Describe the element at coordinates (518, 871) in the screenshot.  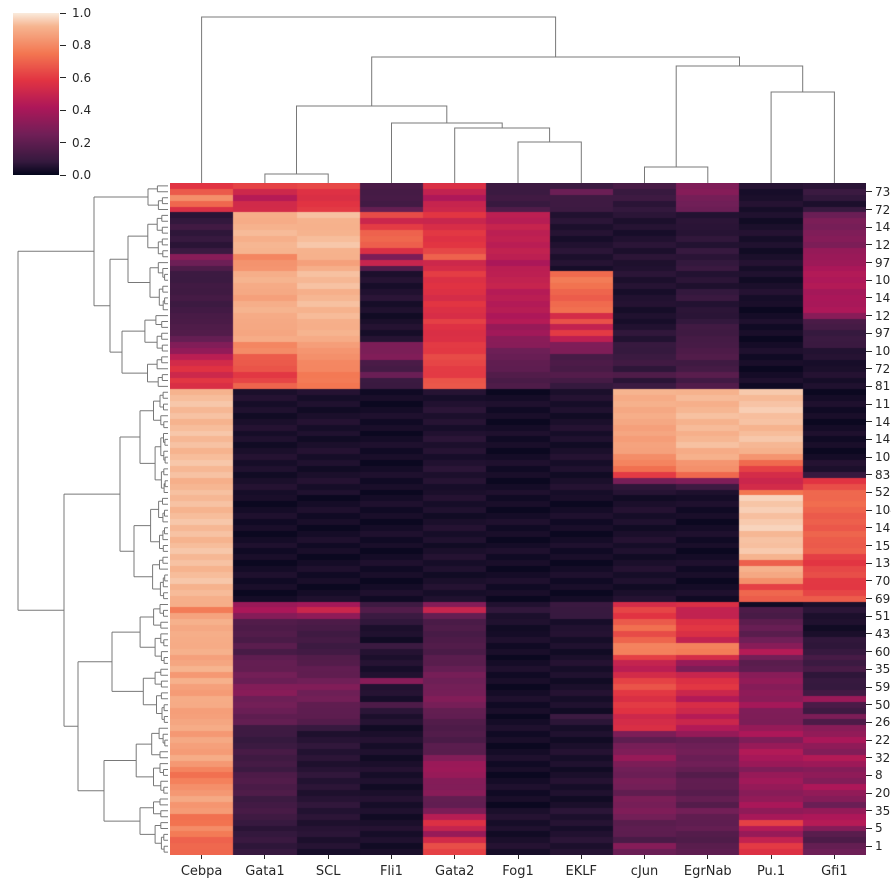
I see `x-tick-label-fog1: Fog1` at that location.